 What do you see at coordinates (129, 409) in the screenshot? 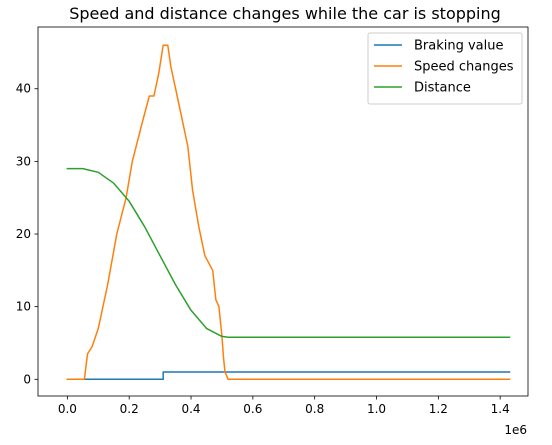
I see `x-tick-label: 0.2` at bounding box center [129, 409].